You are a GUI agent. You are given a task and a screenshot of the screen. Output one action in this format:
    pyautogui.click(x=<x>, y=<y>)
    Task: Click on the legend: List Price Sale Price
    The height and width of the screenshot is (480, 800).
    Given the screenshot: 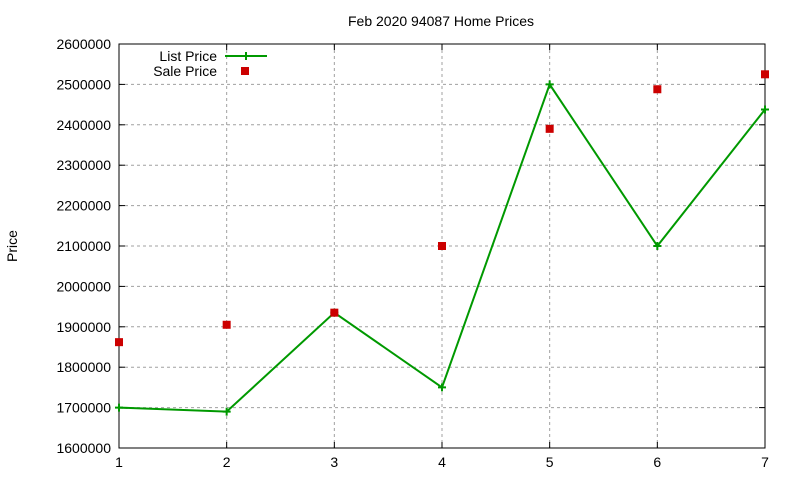 What is the action you would take?
    pyautogui.click(x=210, y=63)
    